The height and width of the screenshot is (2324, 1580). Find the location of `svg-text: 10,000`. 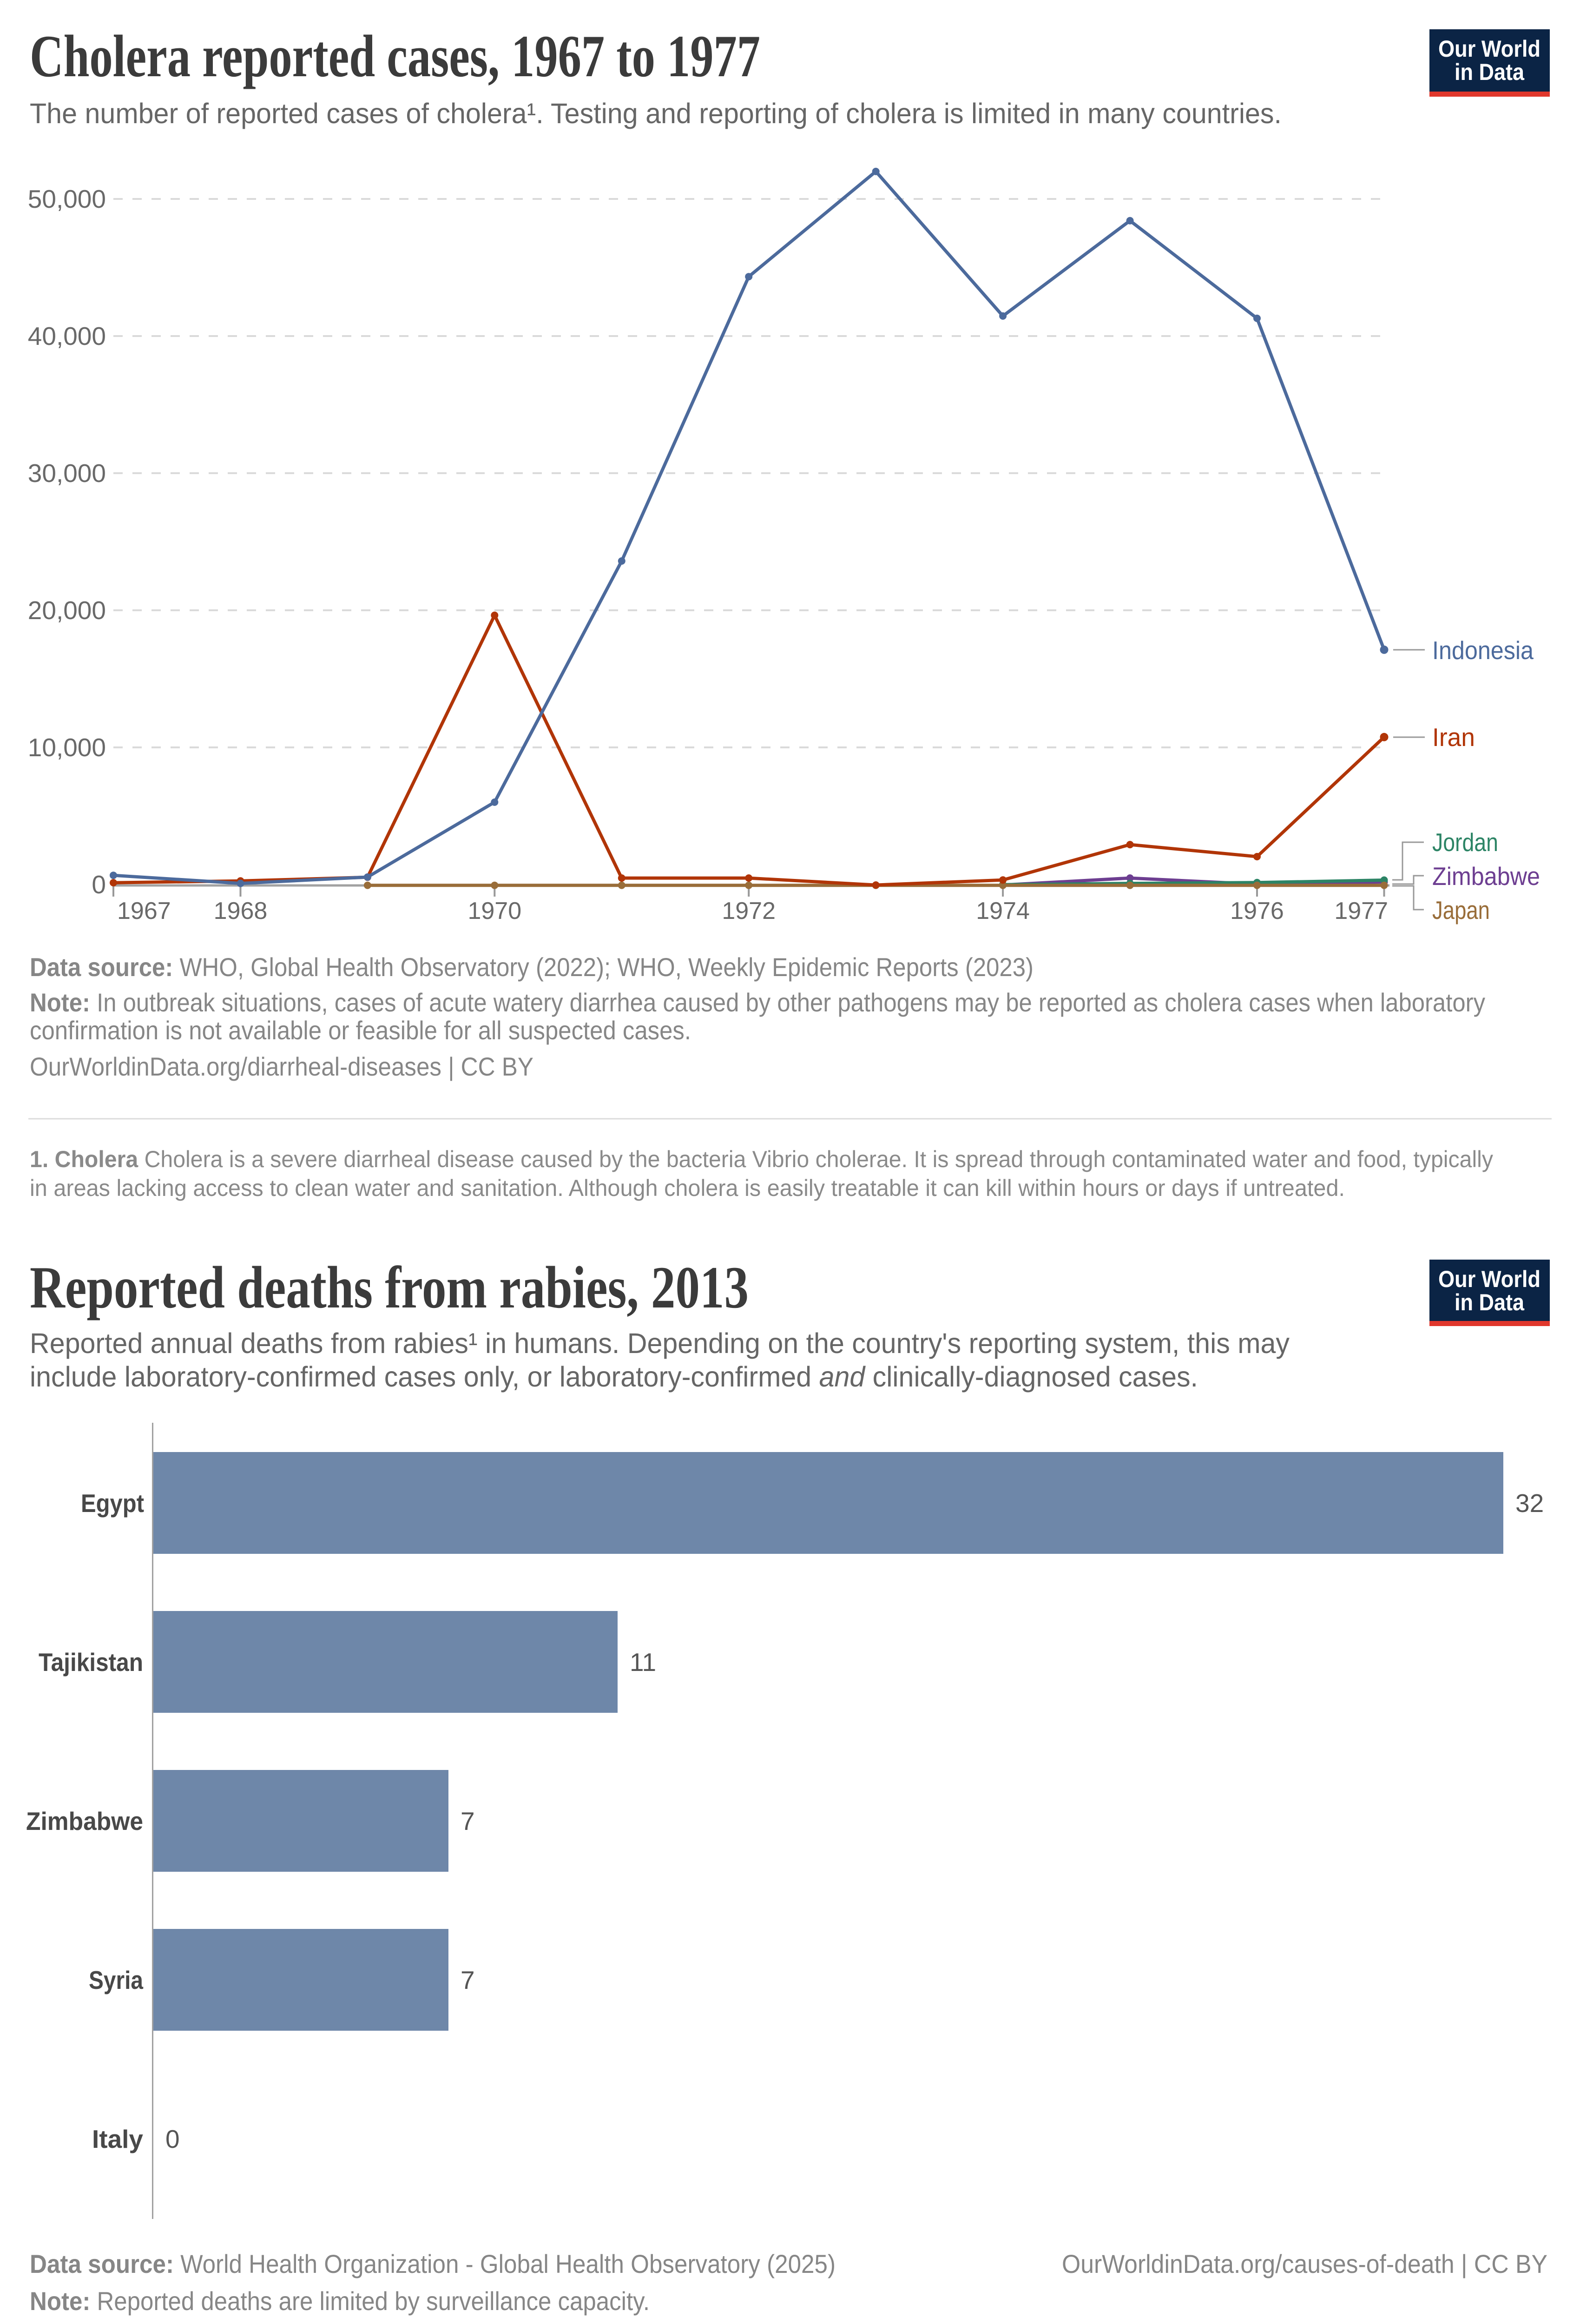

svg-text: 10,000 is located at coordinates (67, 747).